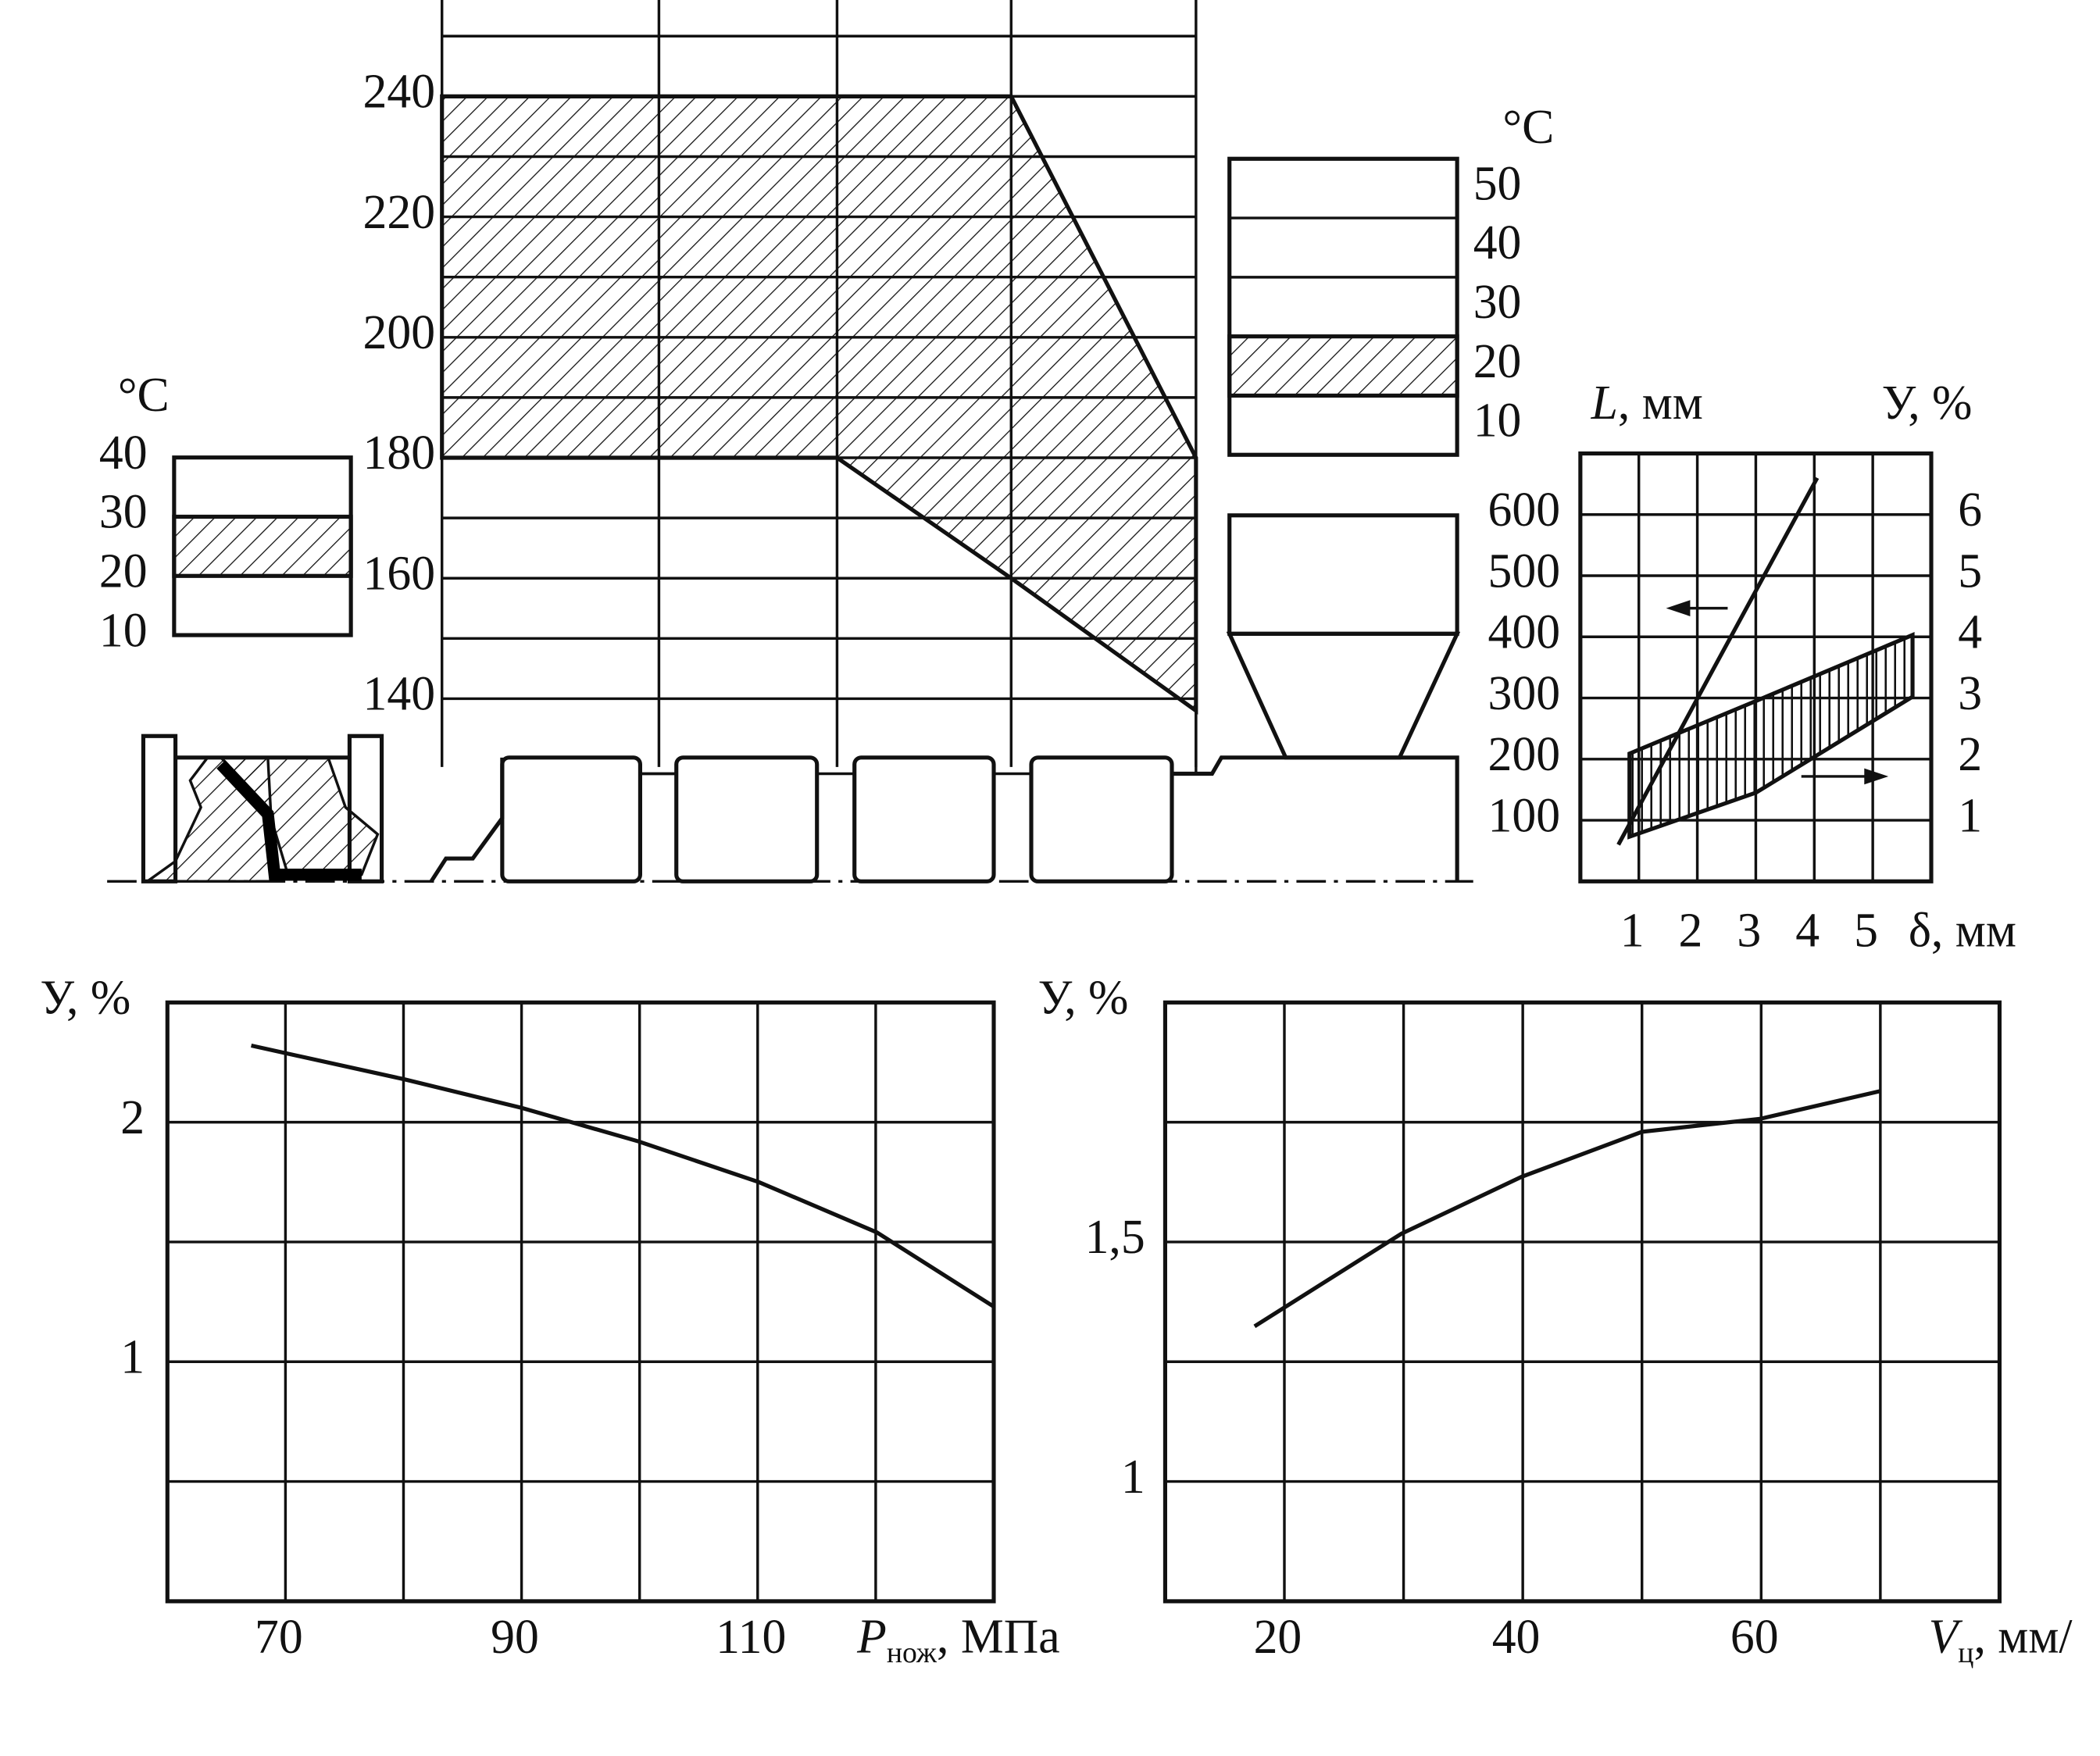 This screenshot has width=2100, height=1756. Describe the element at coordinates (1970, 815) in the screenshot. I see `y2-tick-label: 1` at that location.